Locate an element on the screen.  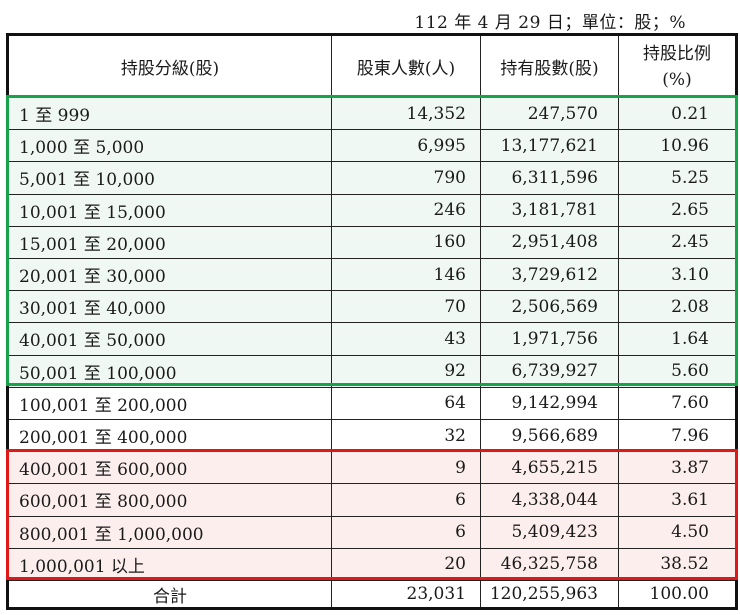
table-row: 1,000,001 以上 20 46,325,758 38.52 is located at coordinates (372, 564).